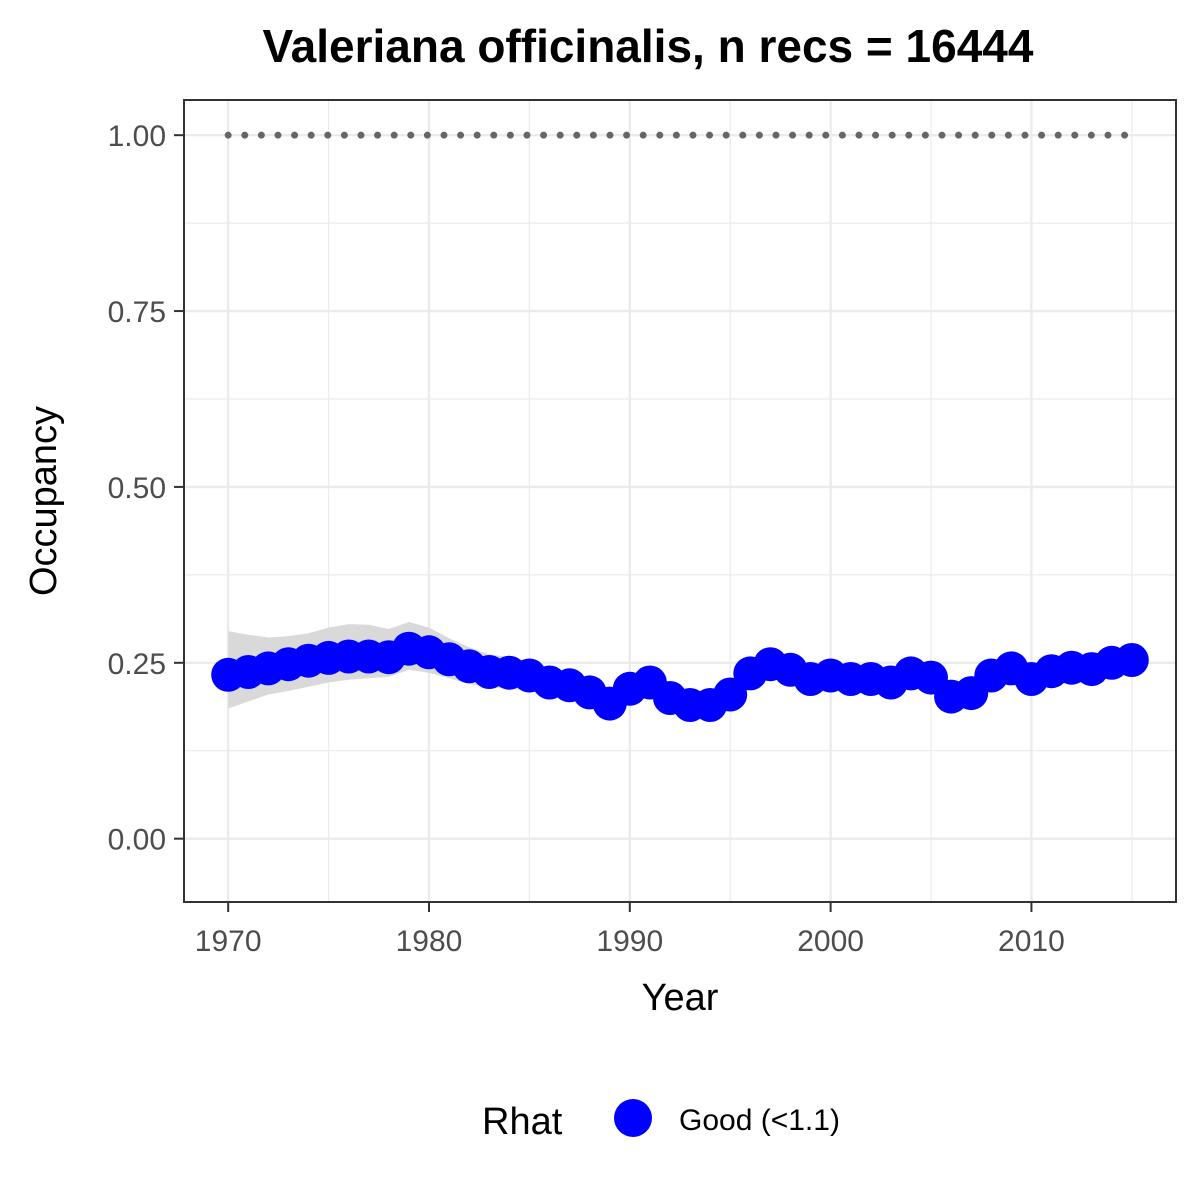 The height and width of the screenshot is (1200, 1200). Describe the element at coordinates (680, 998) in the screenshot. I see `x-axis-title: Year` at that location.